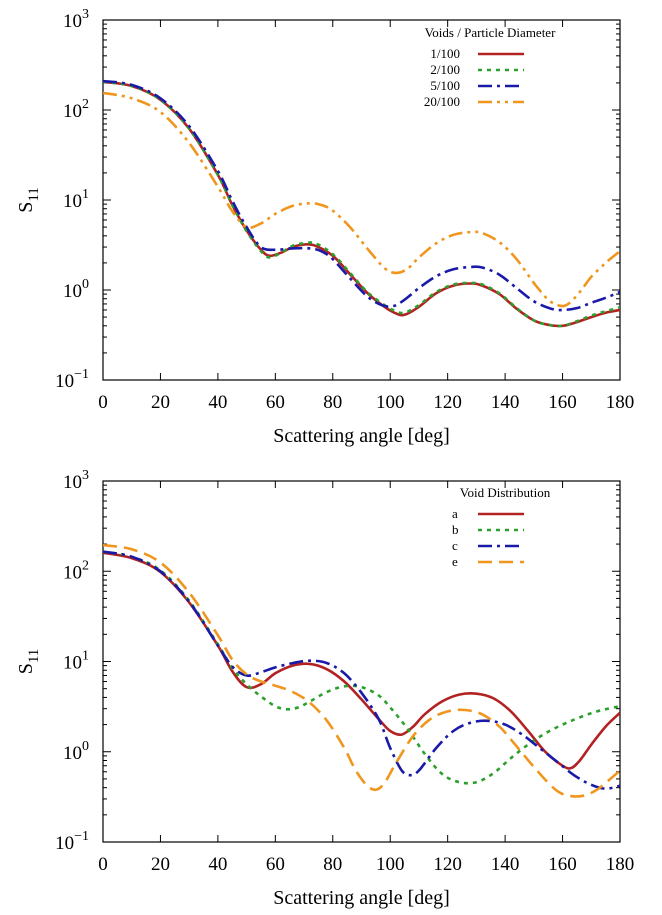 The height and width of the screenshot is (915, 662). I want to click on legend-label: a, so click(455, 513).